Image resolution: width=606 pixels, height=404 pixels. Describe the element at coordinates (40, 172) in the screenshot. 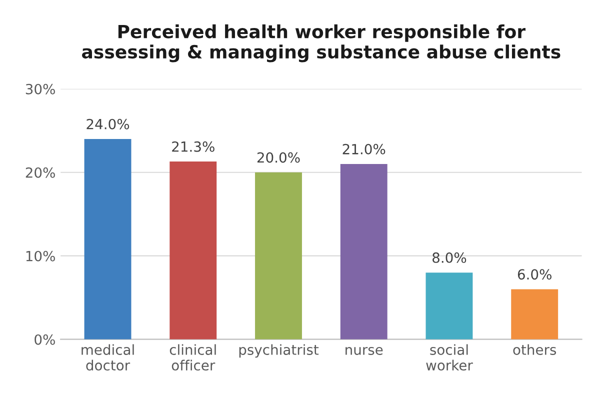

I see `y-tick-label: 20%` at that location.